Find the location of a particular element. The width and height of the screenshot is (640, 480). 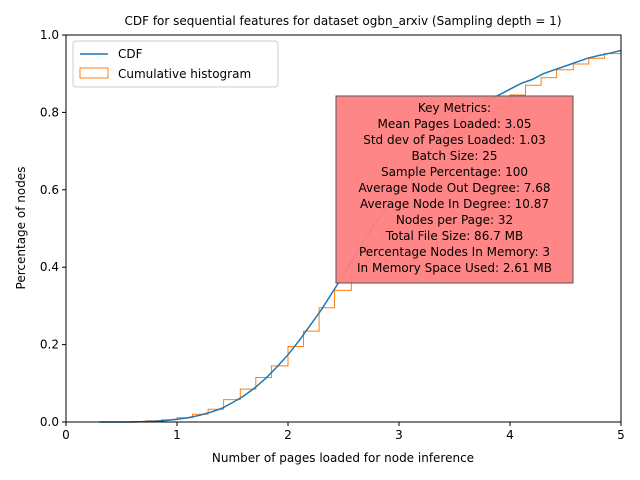

metrics-line: Nodes per Page: 32 is located at coordinates (454, 220).